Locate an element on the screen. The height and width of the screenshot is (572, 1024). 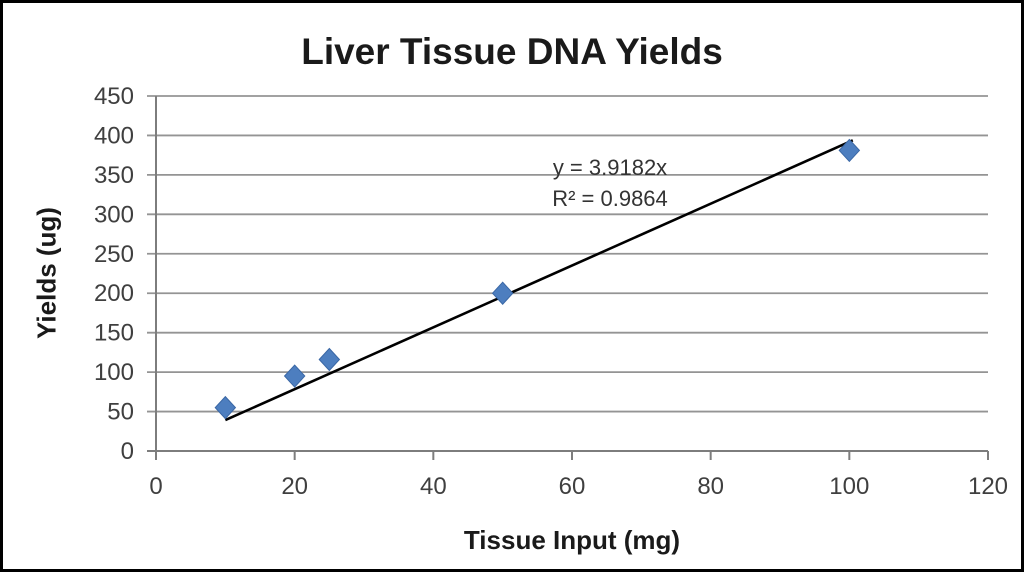
x-tick-label-60: 60 is located at coordinates (572, 486).